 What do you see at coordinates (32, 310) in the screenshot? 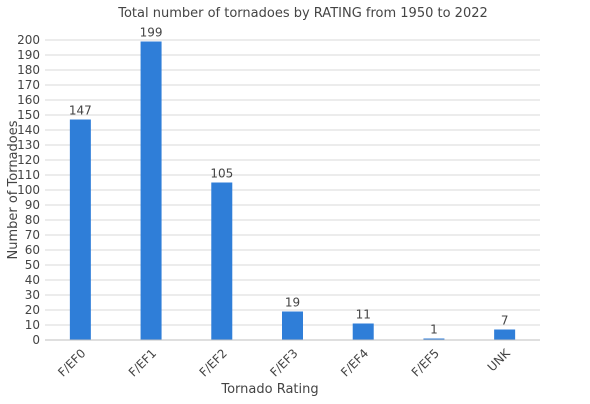
I see `y-tick-label: 20` at bounding box center [32, 310].